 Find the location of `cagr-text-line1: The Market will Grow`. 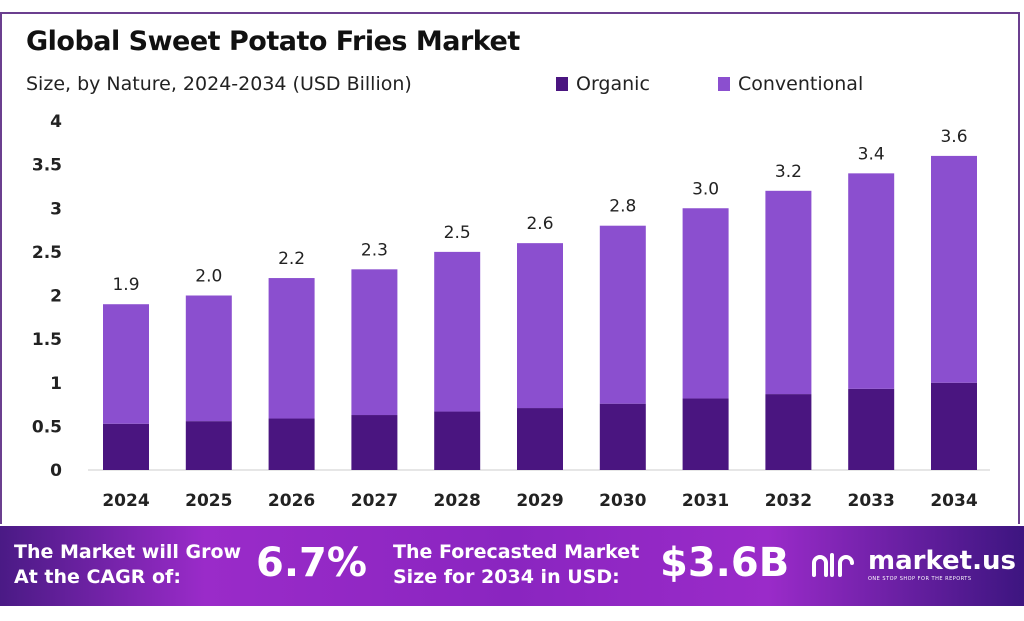

cagr-text-line1: The Market will Grow is located at coordinates (128, 552).